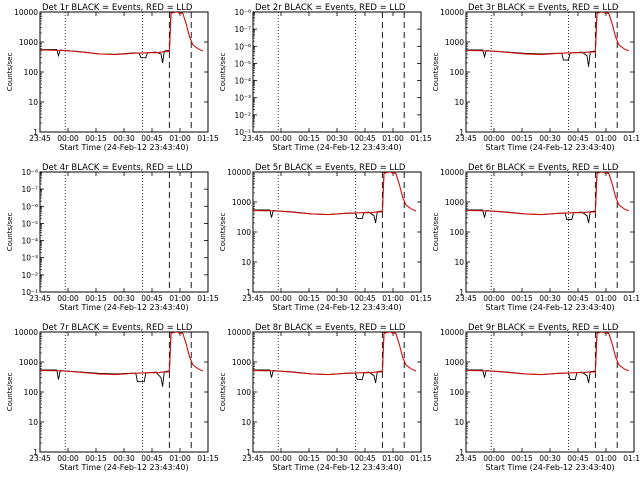 The image size is (640, 480). Describe the element at coordinates (29, 206) in the screenshot. I see `y-tick-label: 10⁻⁶` at that location.